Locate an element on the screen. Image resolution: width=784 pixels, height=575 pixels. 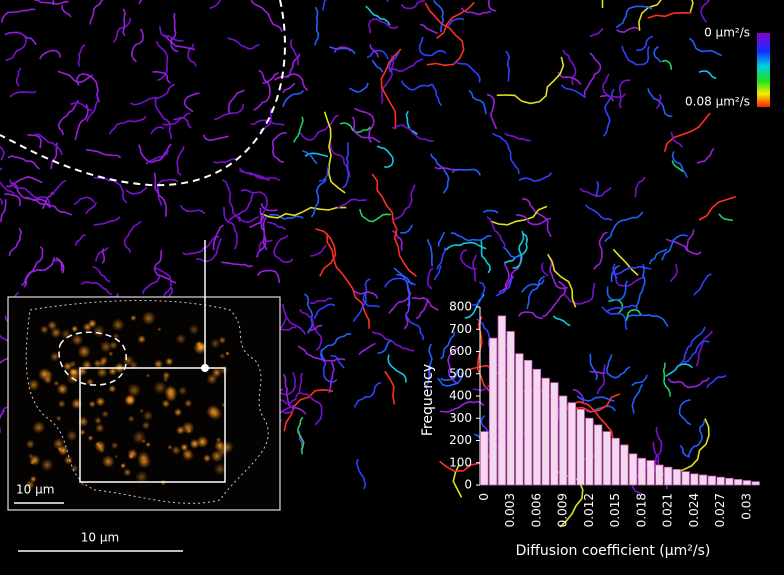
y-tick-label: 0 is located at coordinates (468, 485).